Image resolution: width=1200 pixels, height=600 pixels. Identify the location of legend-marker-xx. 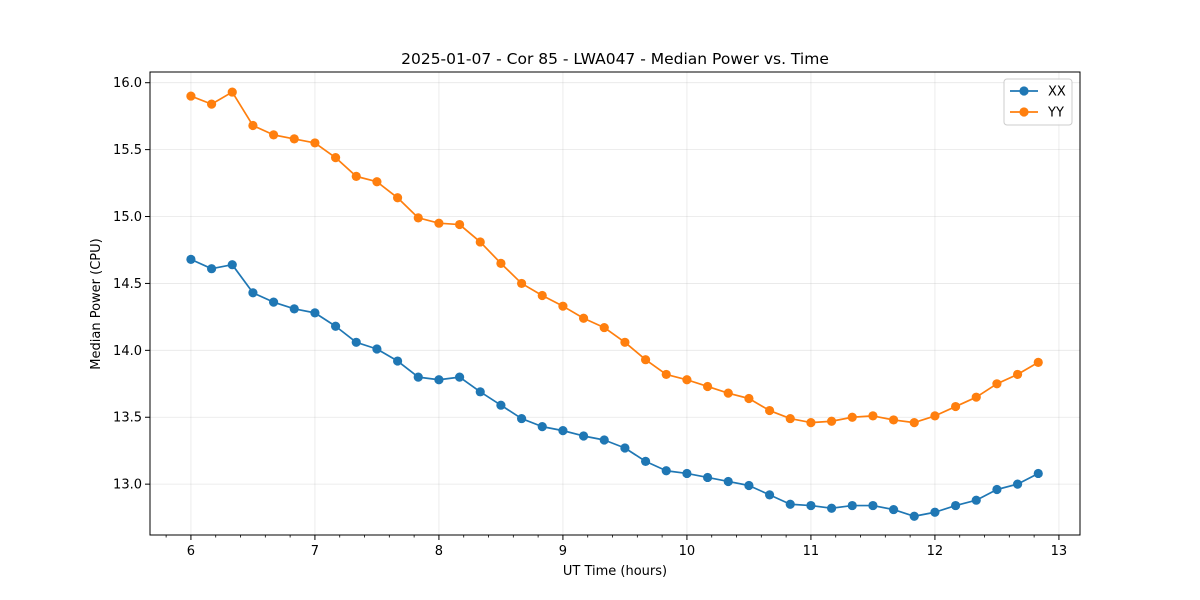
(1024, 91).